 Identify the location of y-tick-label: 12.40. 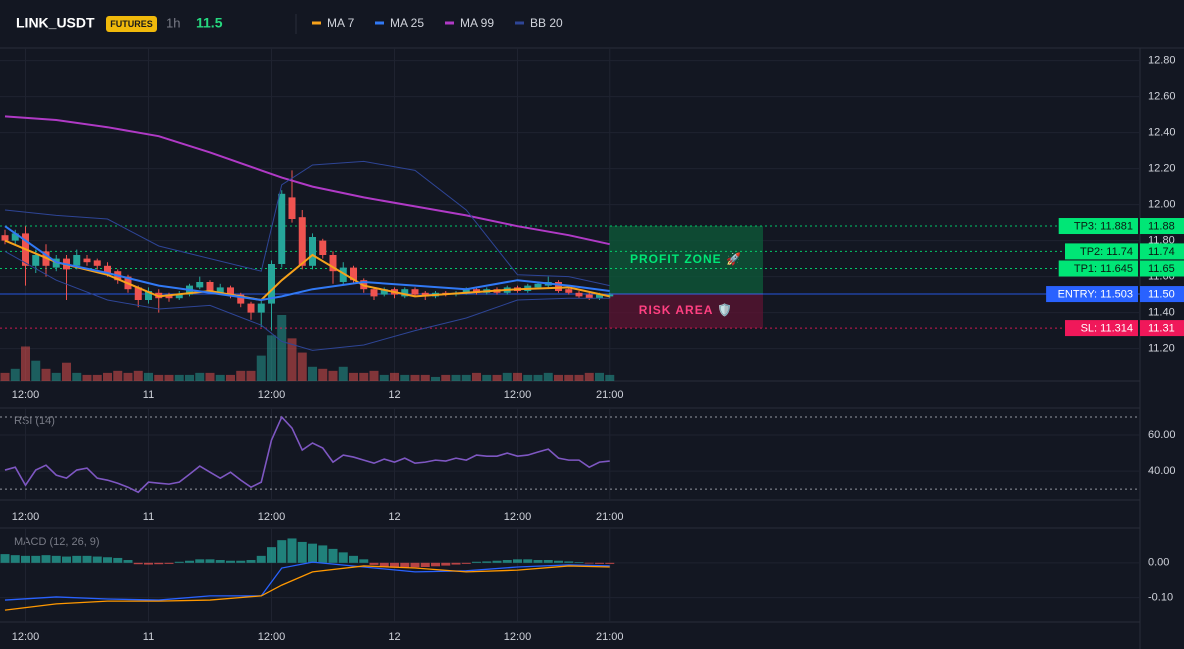
(1162, 133).